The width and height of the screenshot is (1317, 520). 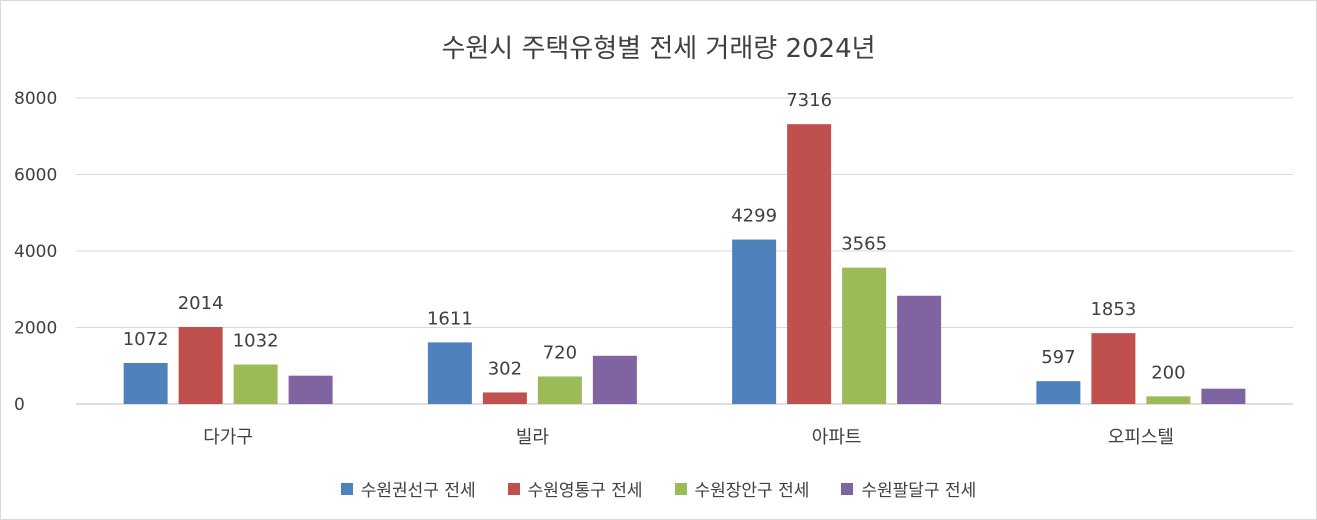 I want to click on legend-item: 수원권선구 전세, so click(x=408, y=488).